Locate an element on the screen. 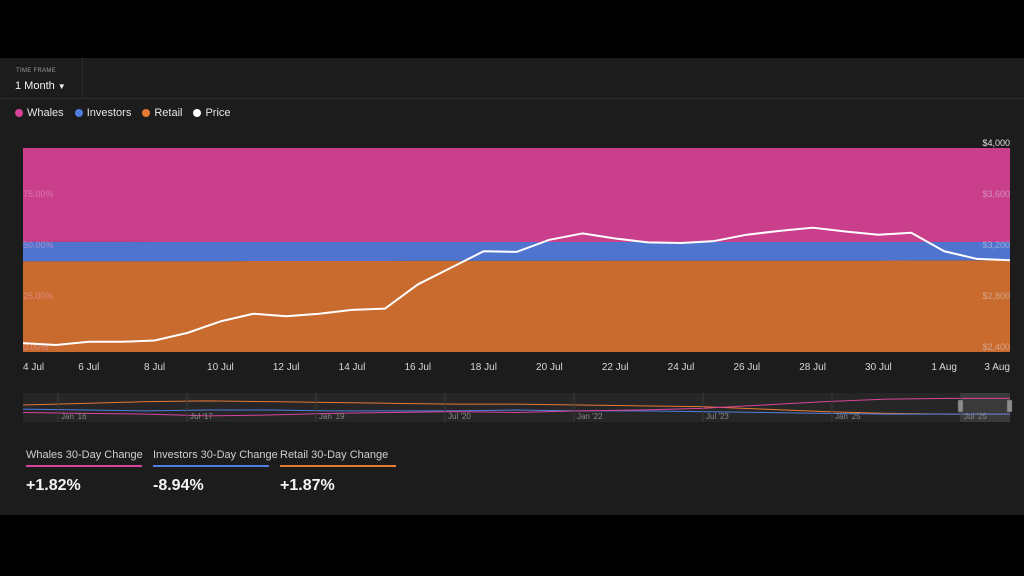 Image resolution: width=1024 pixels, height=576 pixels. timeframe-dropdown: 1 Month ▼ is located at coordinates (40, 86).